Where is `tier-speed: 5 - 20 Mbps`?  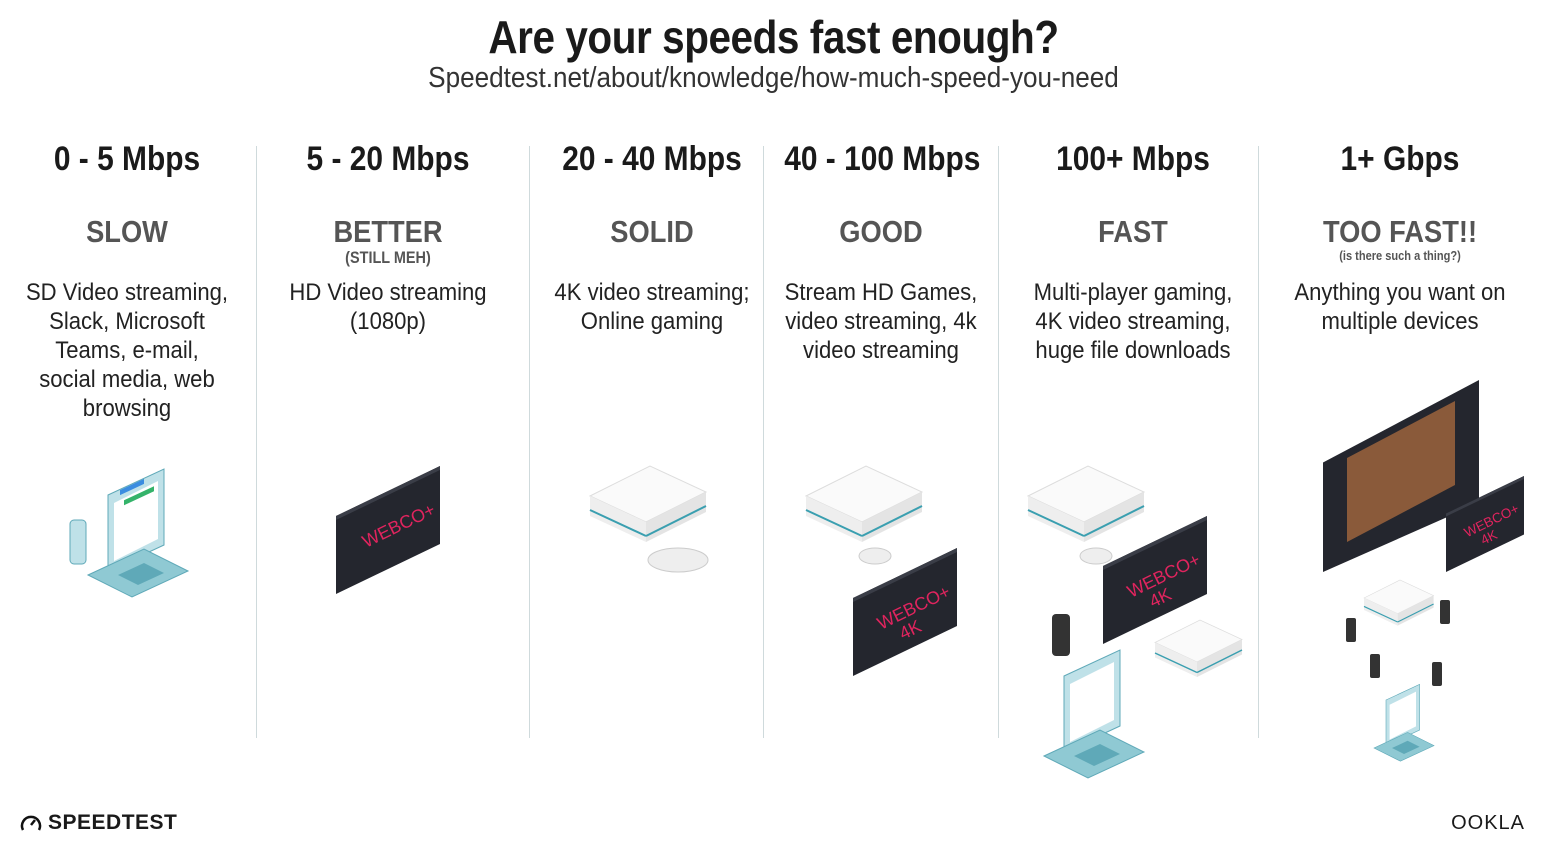
tier-speed: 5 - 20 Mbps is located at coordinates (388, 159).